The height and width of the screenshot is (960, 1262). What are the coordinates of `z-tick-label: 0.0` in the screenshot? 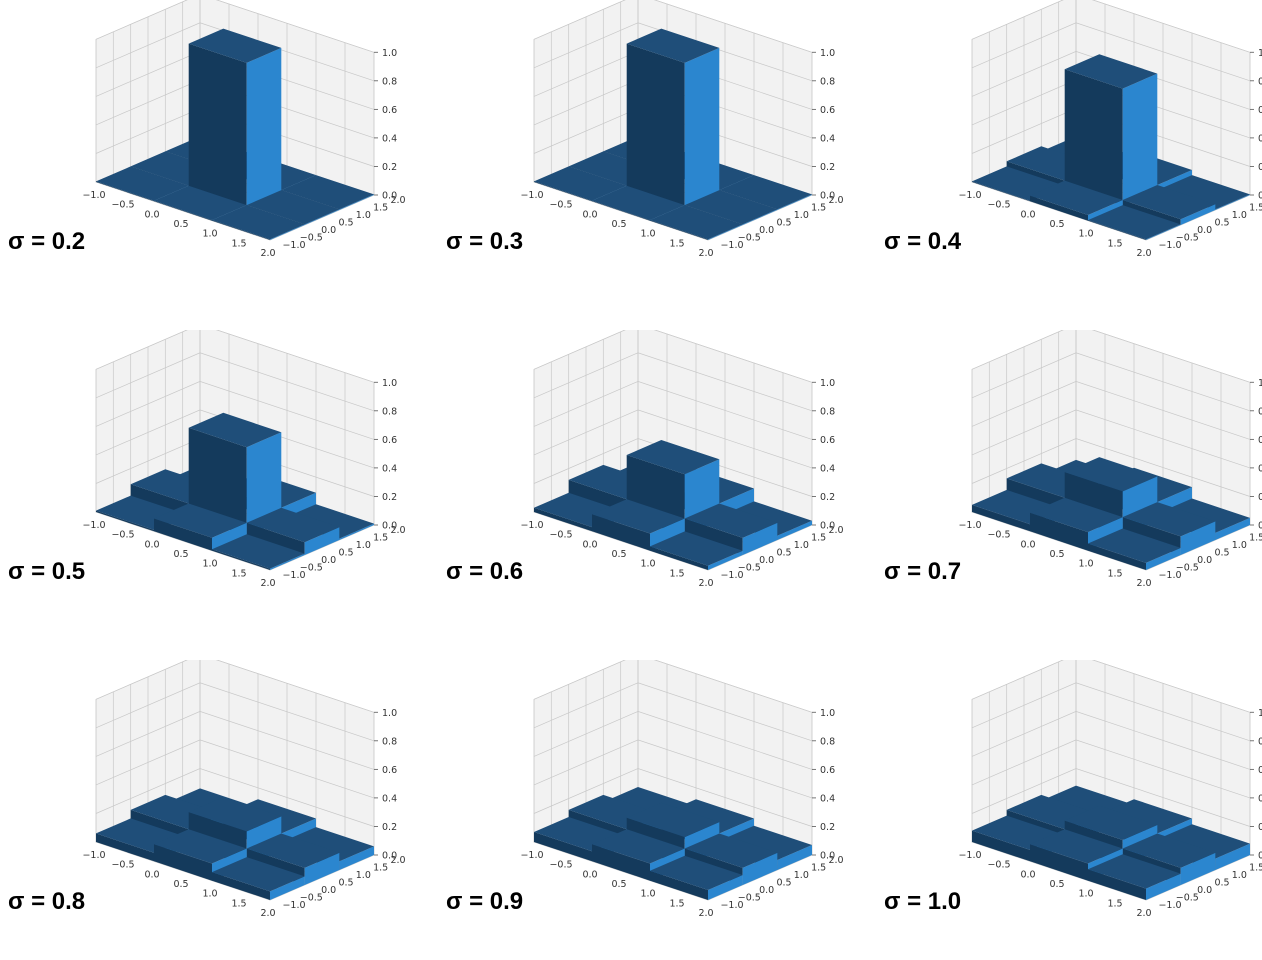 It's located at (389, 196).